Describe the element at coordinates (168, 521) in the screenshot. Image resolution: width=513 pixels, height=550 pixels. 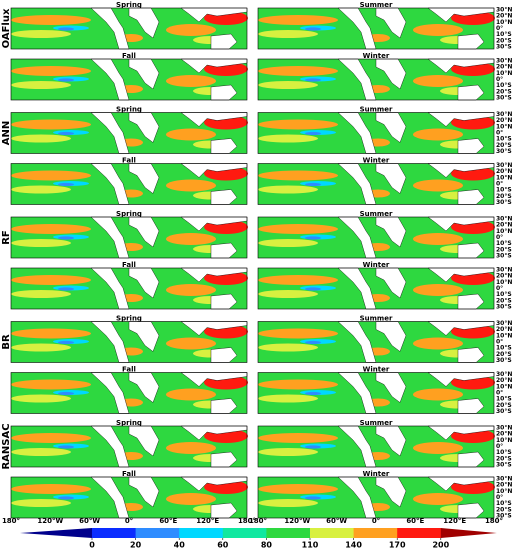
I see `lon-label: 60°E` at that location.